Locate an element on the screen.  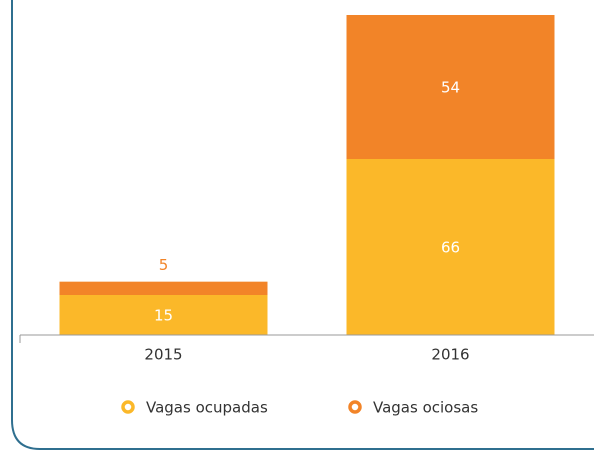
legend-label: Vagas ociosas is located at coordinates (425, 408).